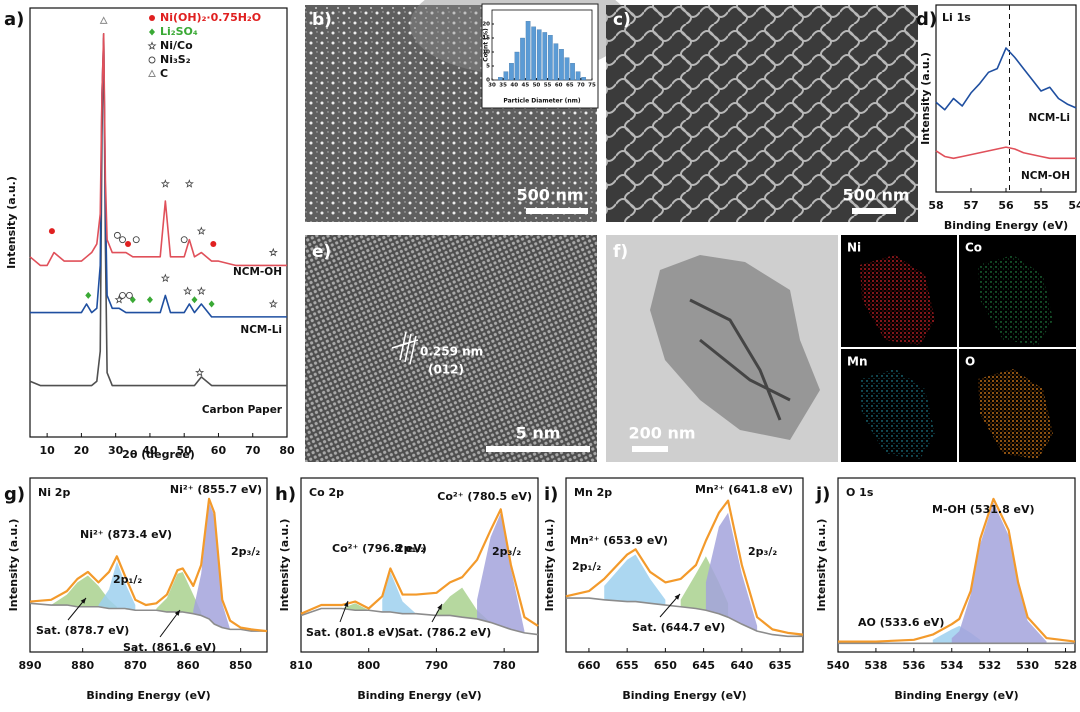 This screenshot has width=1080, height=712. Describe the element at coordinates (135, 665) in the screenshot. I see `x-tick-label: 870` at that location.